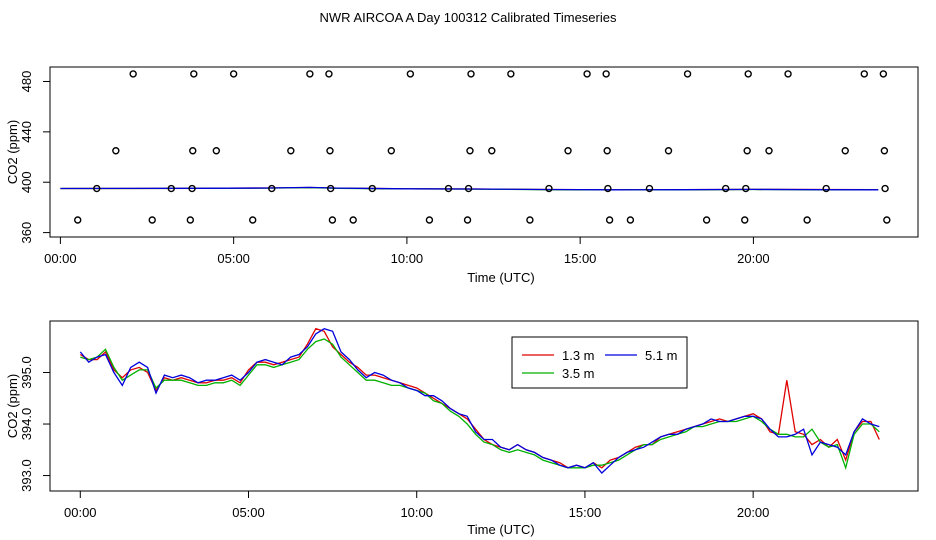 The height and width of the screenshot is (540, 936). I want to click on legend-label: 5.1 m, so click(661, 355).